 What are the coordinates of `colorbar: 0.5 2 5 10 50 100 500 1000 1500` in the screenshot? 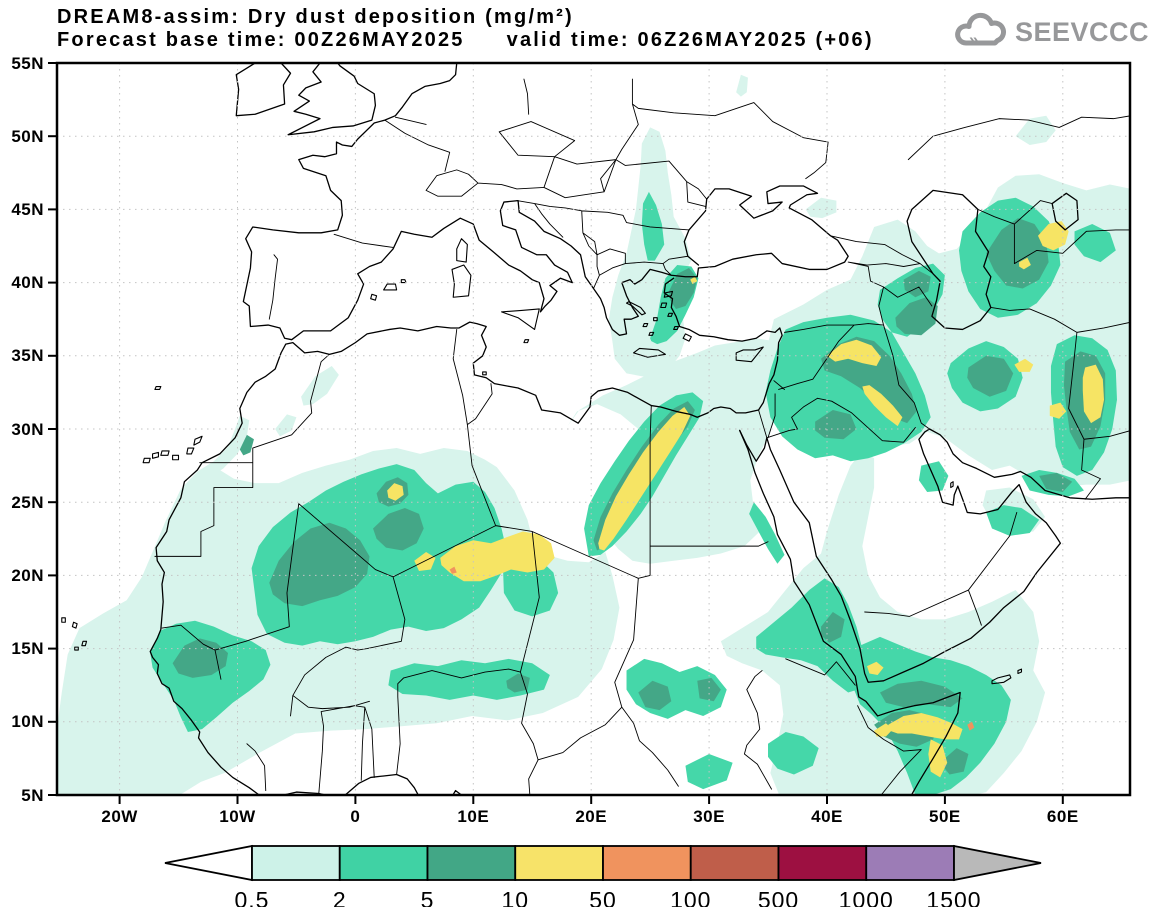 It's located at (603, 875).